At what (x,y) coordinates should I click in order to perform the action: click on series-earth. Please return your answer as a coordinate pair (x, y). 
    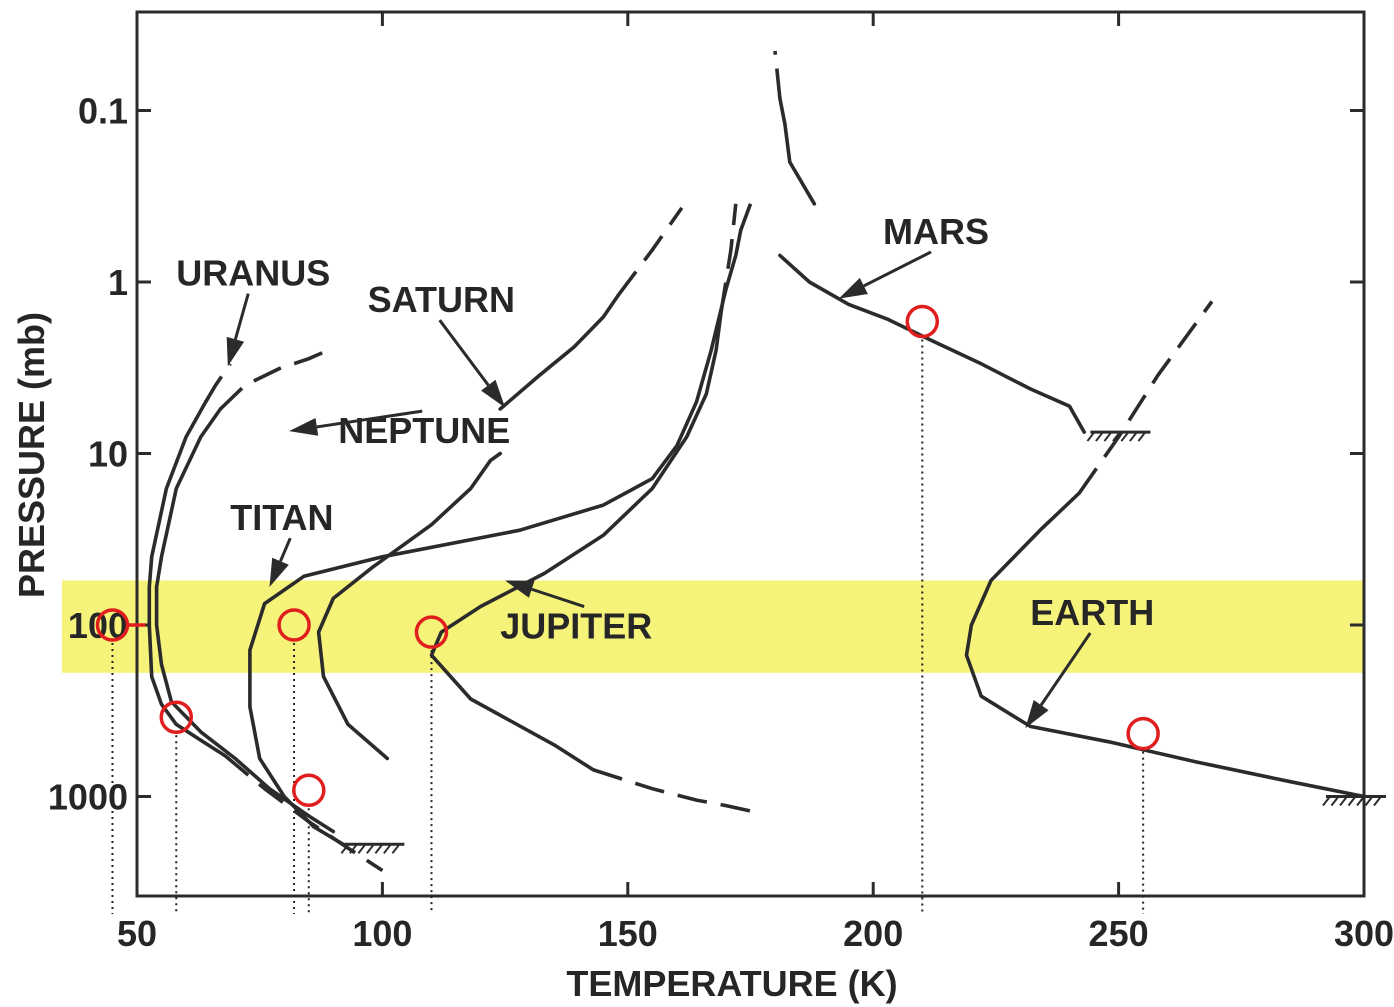
    Looking at the image, I should click on (1165, 549).